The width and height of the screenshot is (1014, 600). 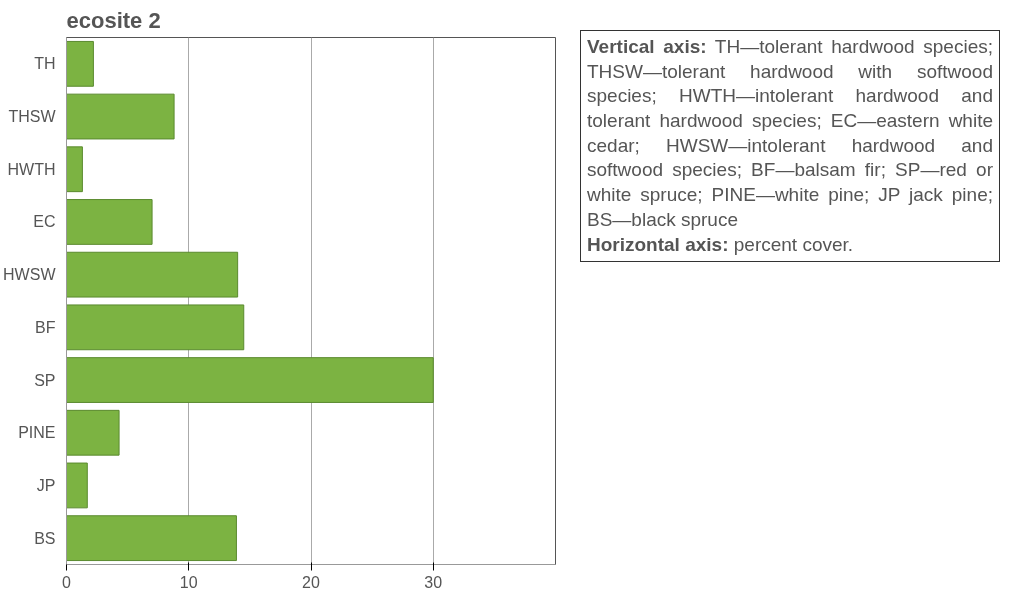 What do you see at coordinates (45, 380) in the screenshot?
I see `y-tick-label: SP` at bounding box center [45, 380].